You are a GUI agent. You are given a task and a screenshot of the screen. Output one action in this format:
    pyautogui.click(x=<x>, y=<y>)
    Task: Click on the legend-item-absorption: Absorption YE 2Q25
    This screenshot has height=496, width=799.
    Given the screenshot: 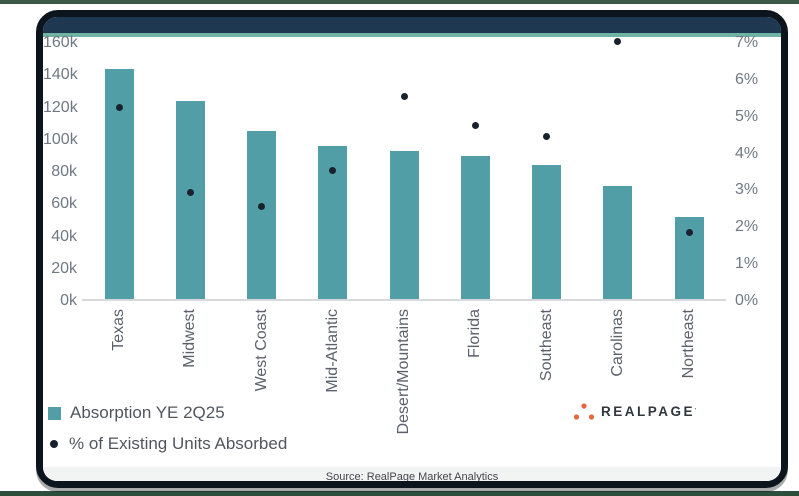 What is the action you would take?
    pyautogui.click(x=167, y=413)
    